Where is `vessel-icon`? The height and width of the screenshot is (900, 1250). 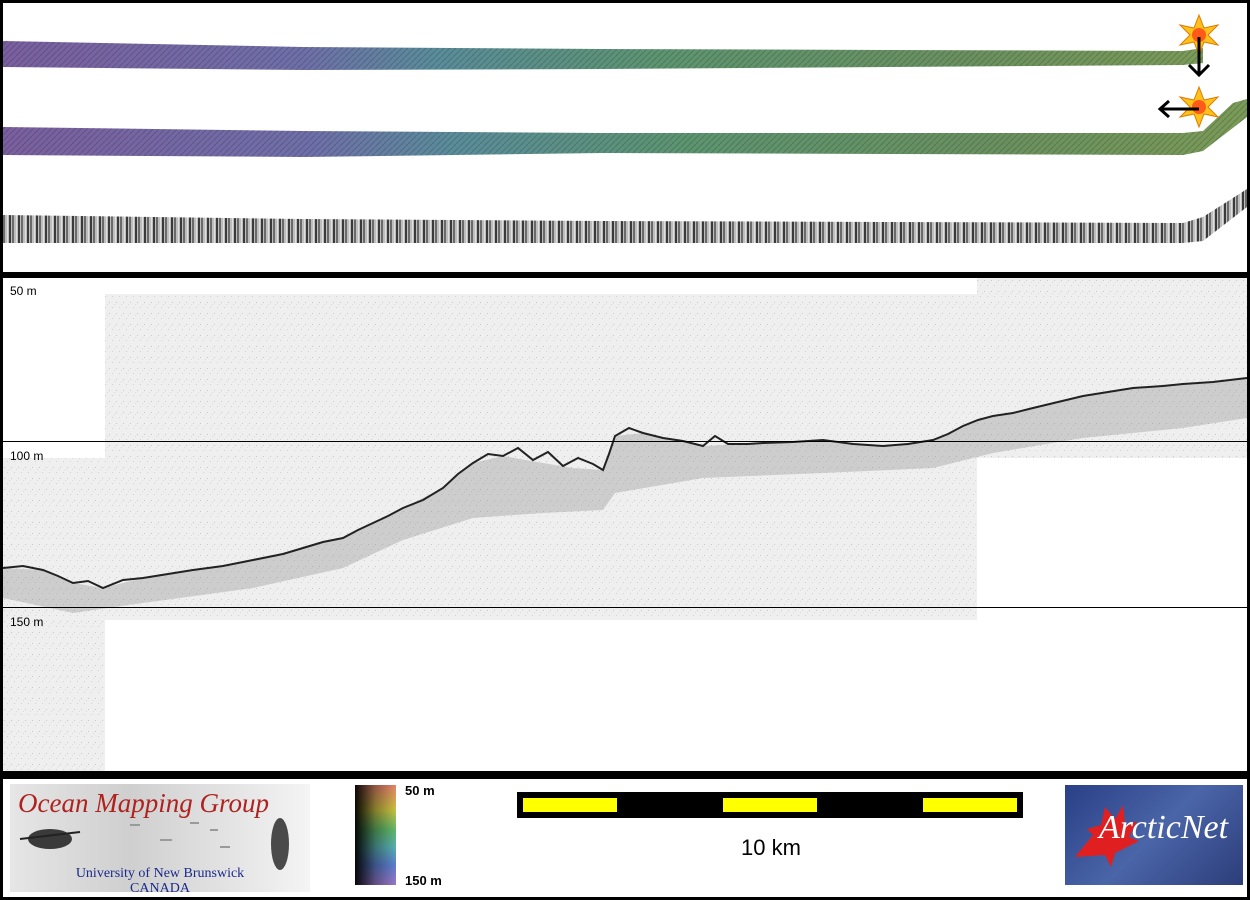
vessel-icon is located at coordinates (154, 844).